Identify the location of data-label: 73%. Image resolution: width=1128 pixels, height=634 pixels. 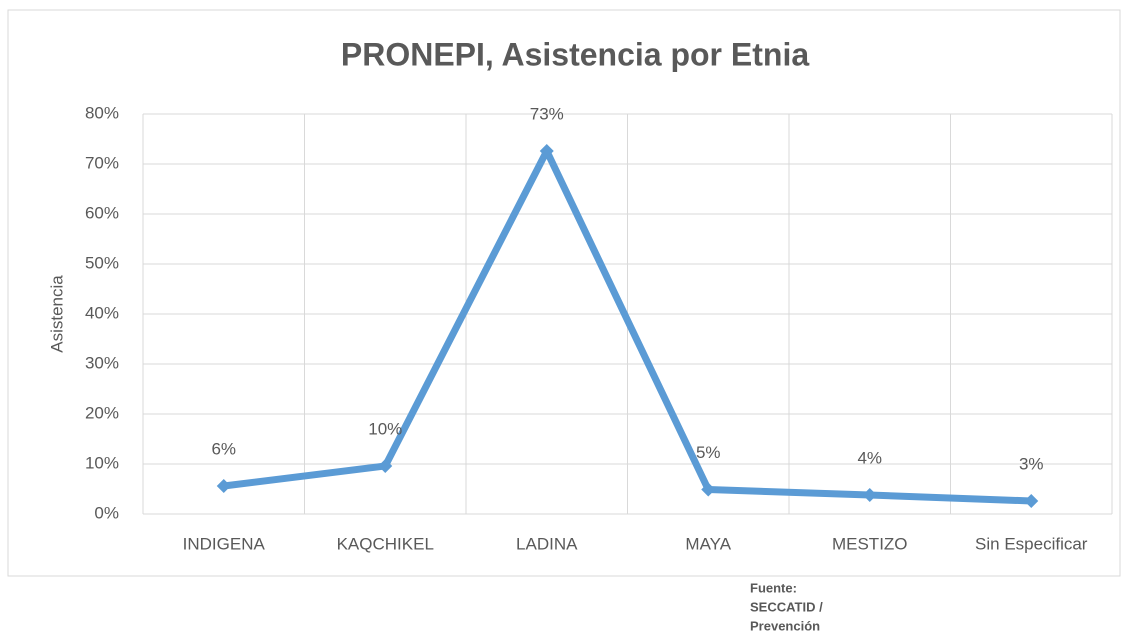
(547, 113).